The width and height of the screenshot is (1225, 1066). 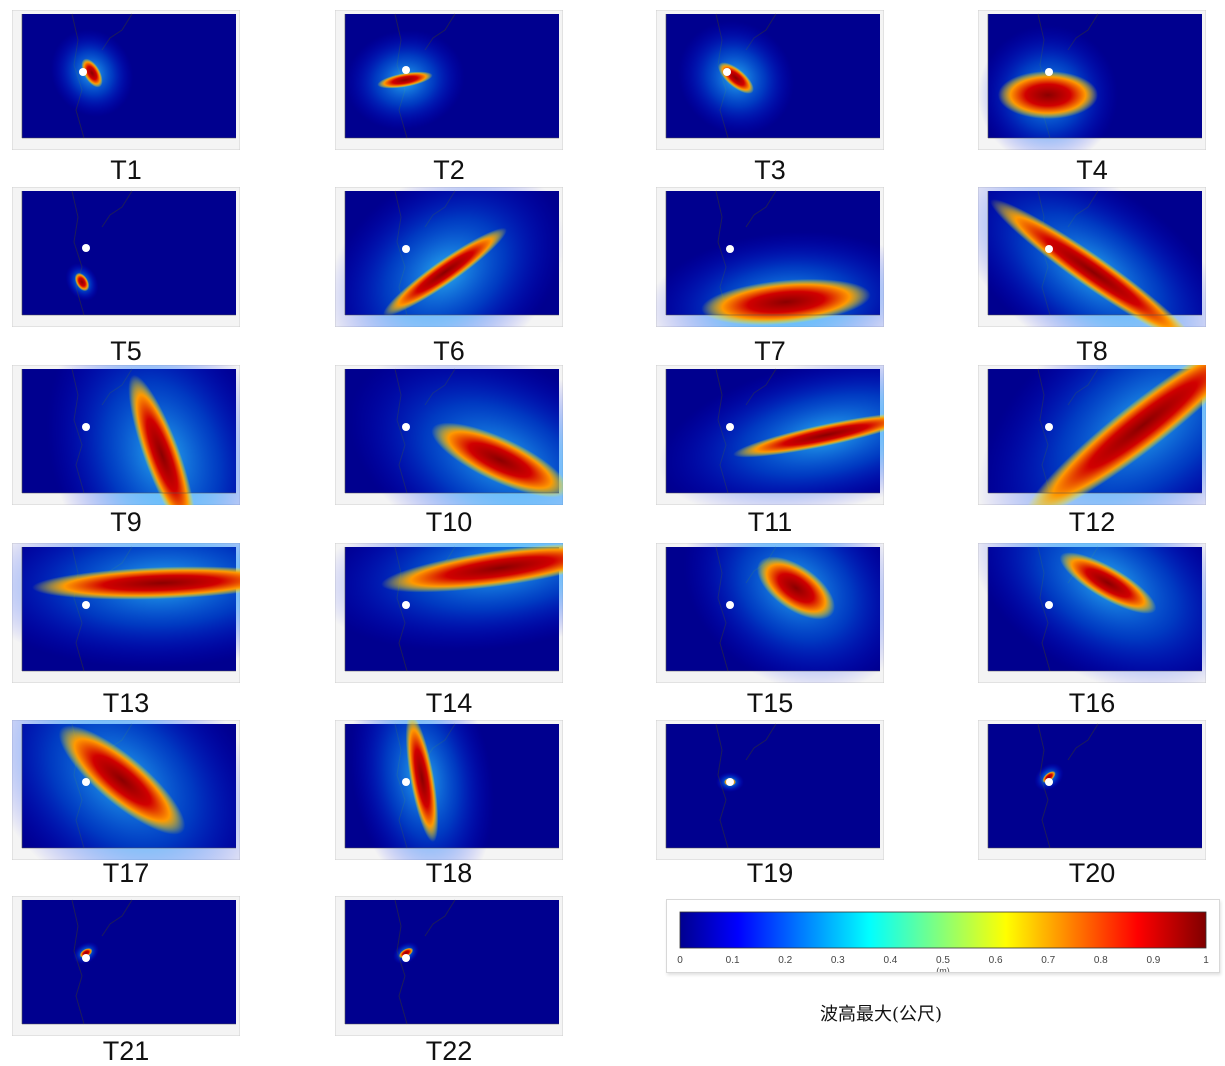 I want to click on colorbar-tick-label: 0.3, so click(x=838, y=960).